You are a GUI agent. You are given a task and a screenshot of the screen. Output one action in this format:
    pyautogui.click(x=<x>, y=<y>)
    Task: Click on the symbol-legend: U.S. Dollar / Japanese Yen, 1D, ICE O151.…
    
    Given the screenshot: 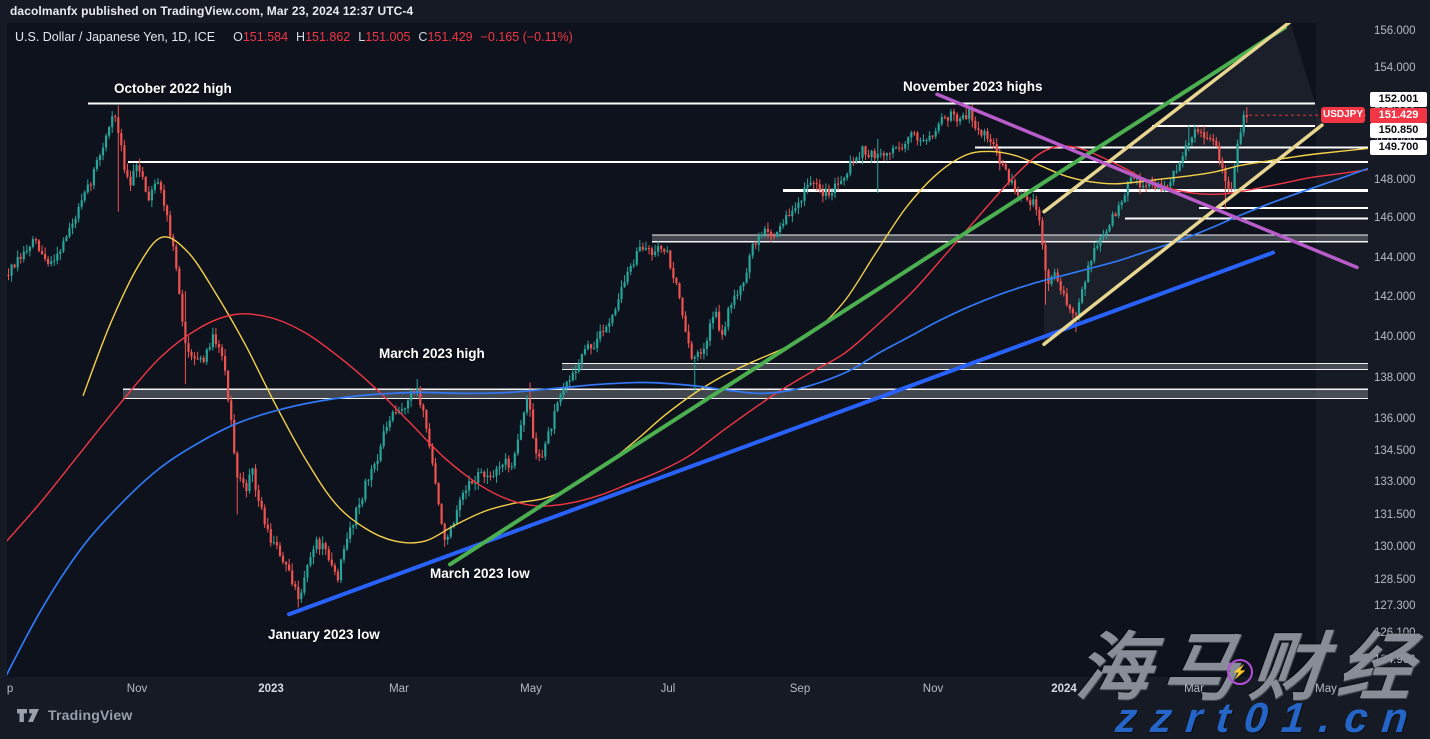 What is the action you would take?
    pyautogui.click(x=294, y=37)
    